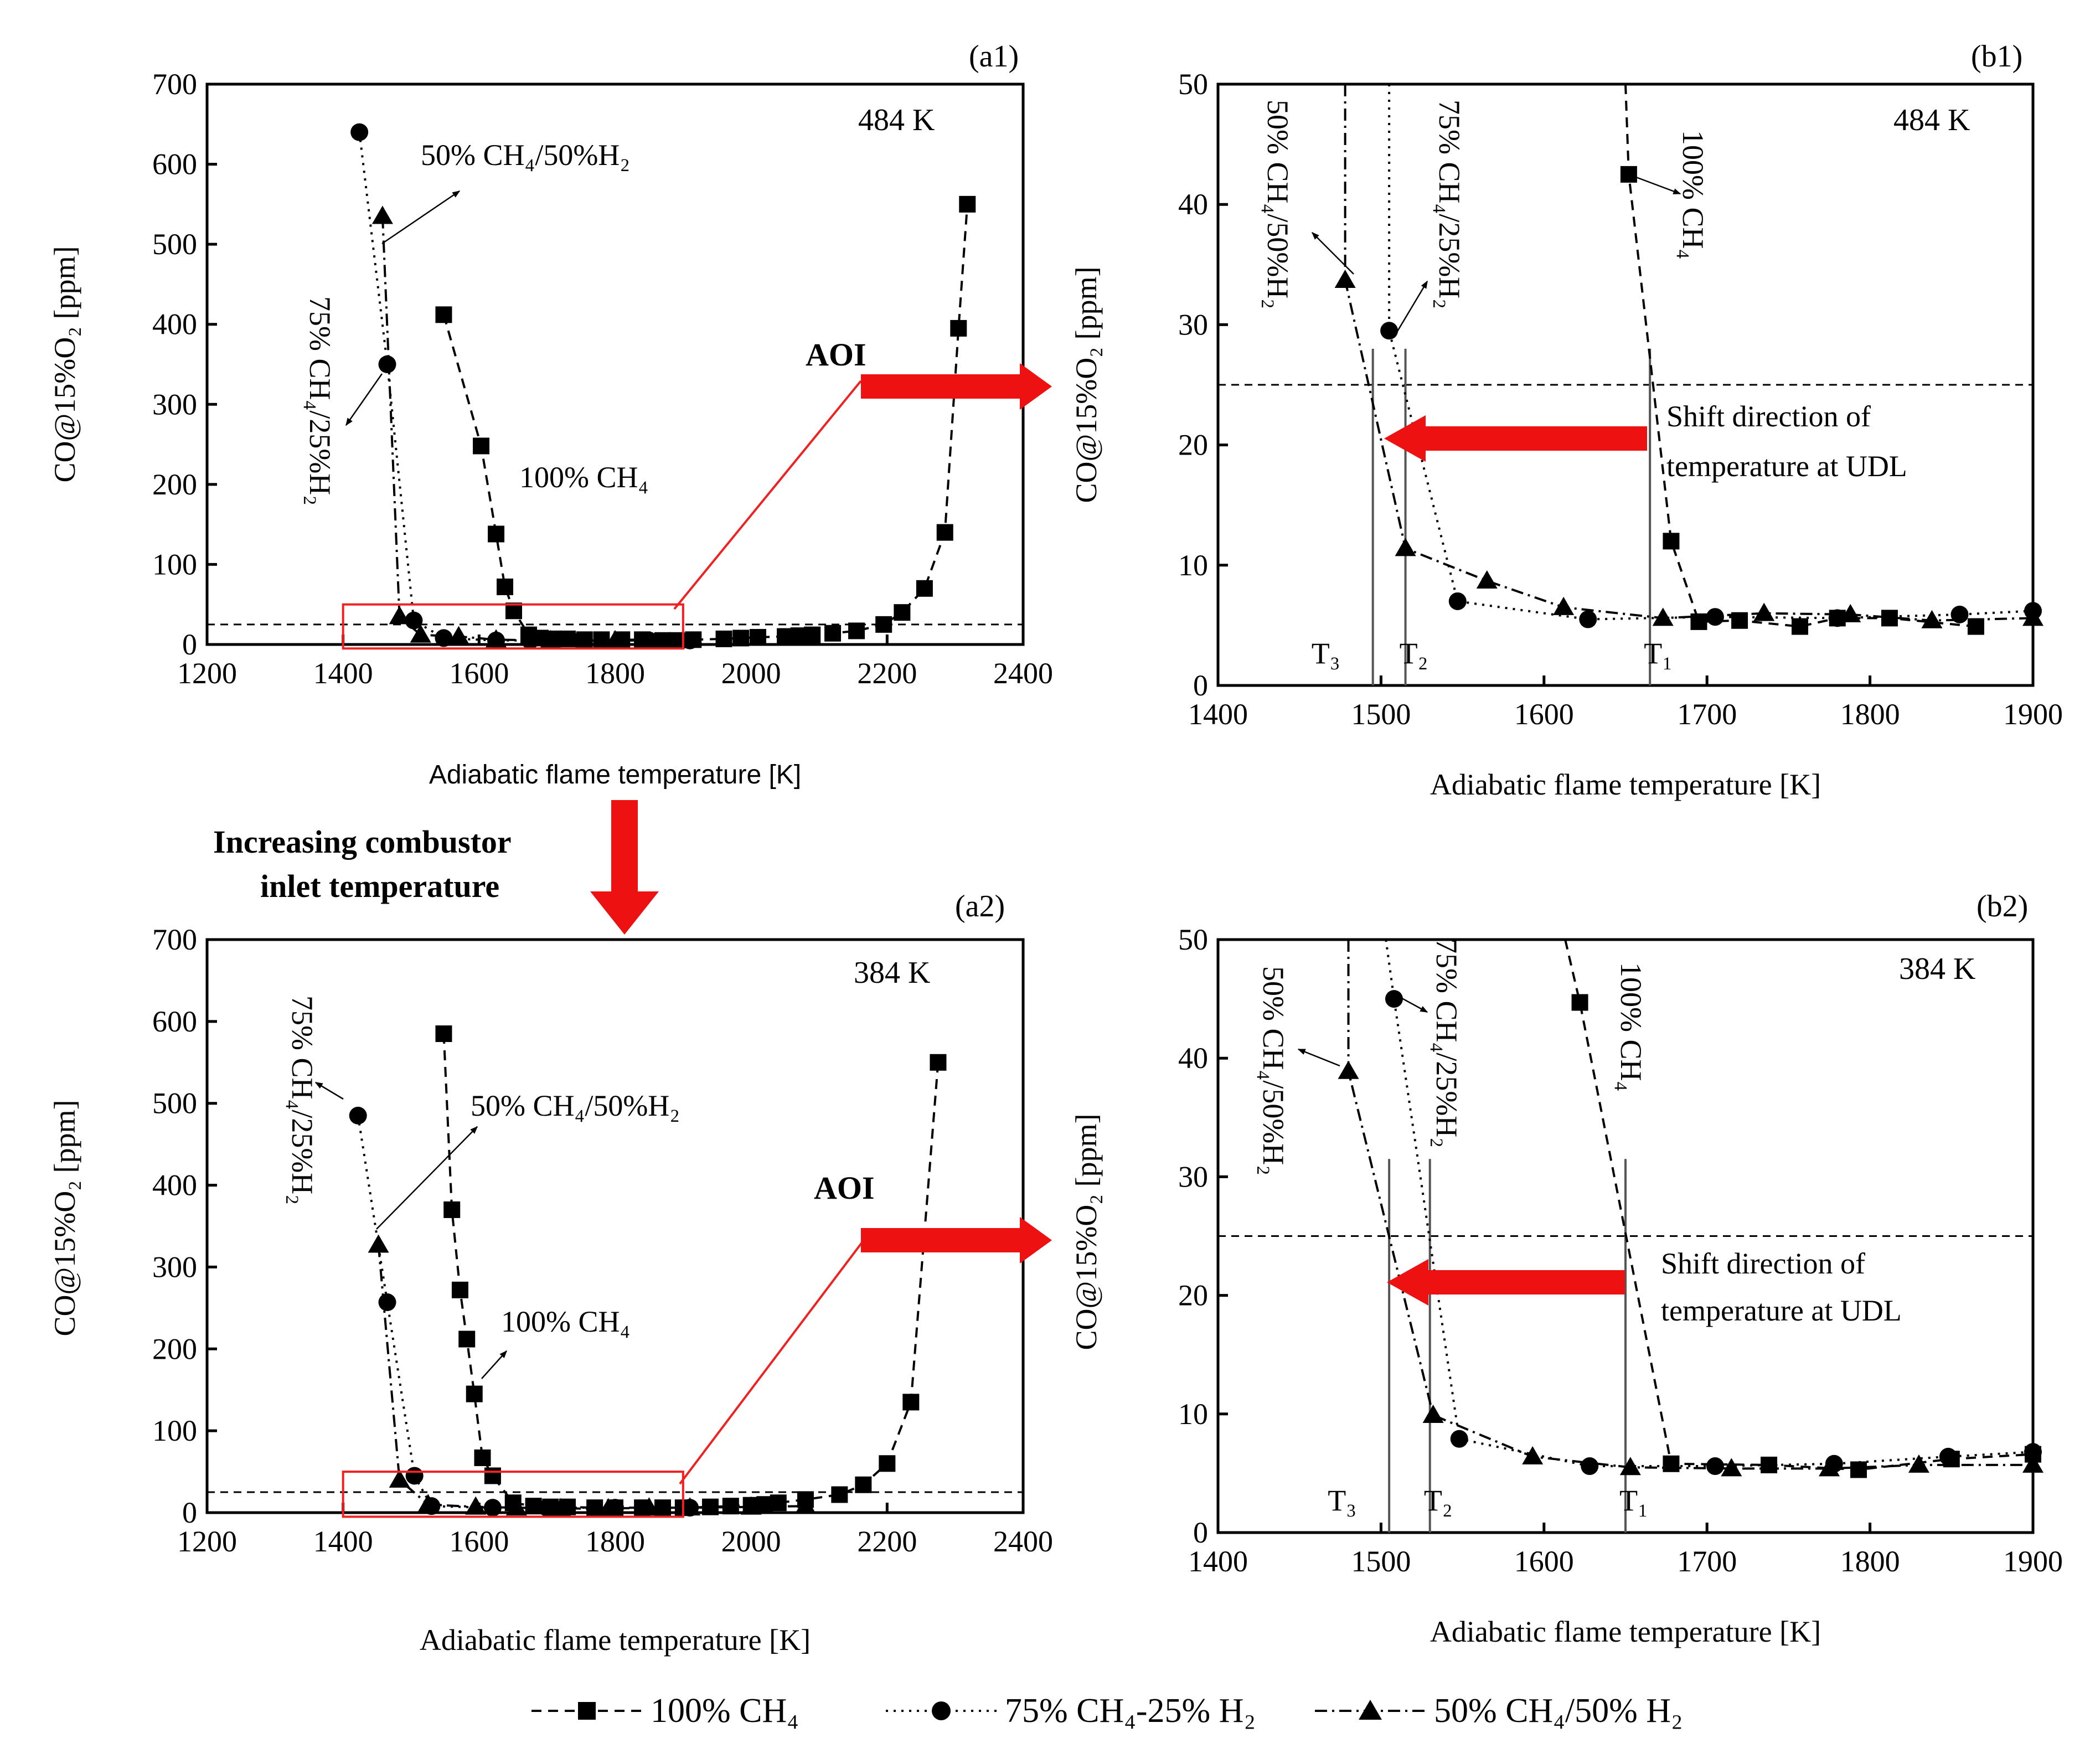 The height and width of the screenshot is (1764, 2090). What do you see at coordinates (767, 495) in the screenshot?
I see `aoi-connector` at bounding box center [767, 495].